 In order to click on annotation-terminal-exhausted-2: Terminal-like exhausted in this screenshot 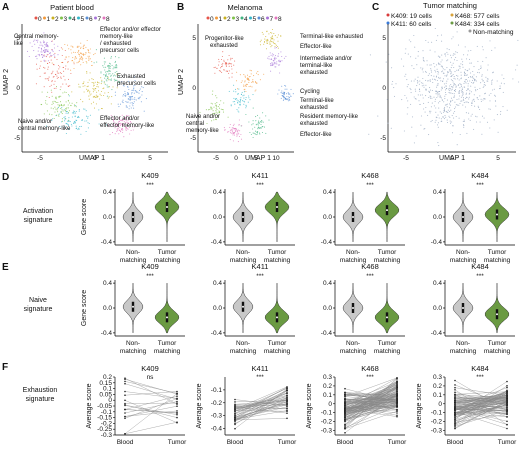, I will do `click(317, 104)`.